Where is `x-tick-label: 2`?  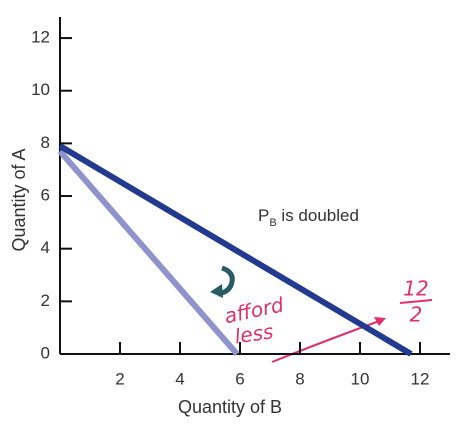
x-tick-label: 2 is located at coordinates (119, 378).